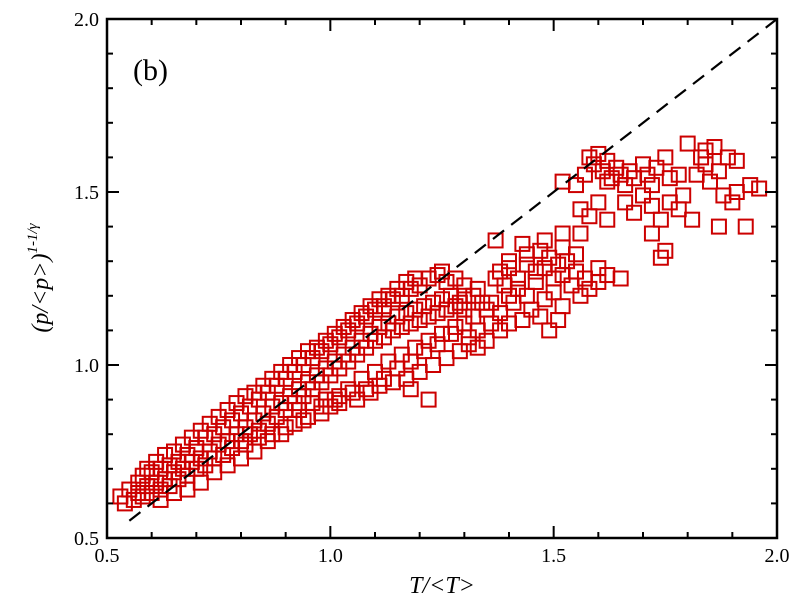 The image size is (803, 603). Describe the element at coordinates (86, 539) in the screenshot. I see `y-tick-label: 0.5` at that location.